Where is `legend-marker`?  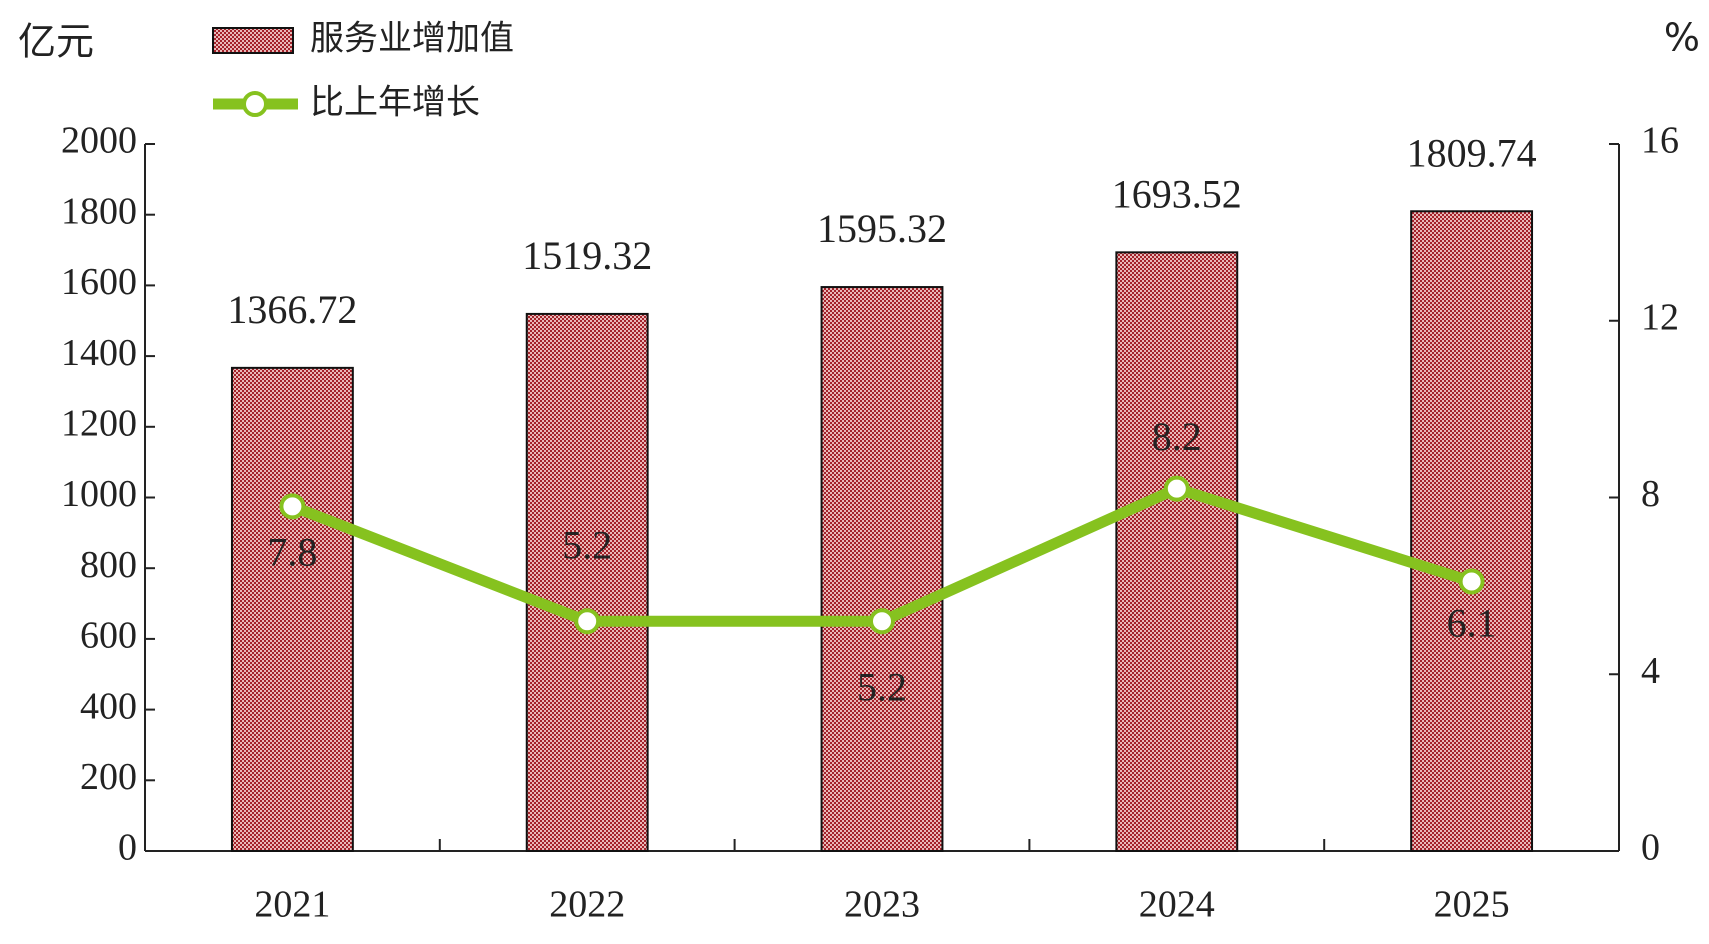 legend-marker is located at coordinates (255, 104).